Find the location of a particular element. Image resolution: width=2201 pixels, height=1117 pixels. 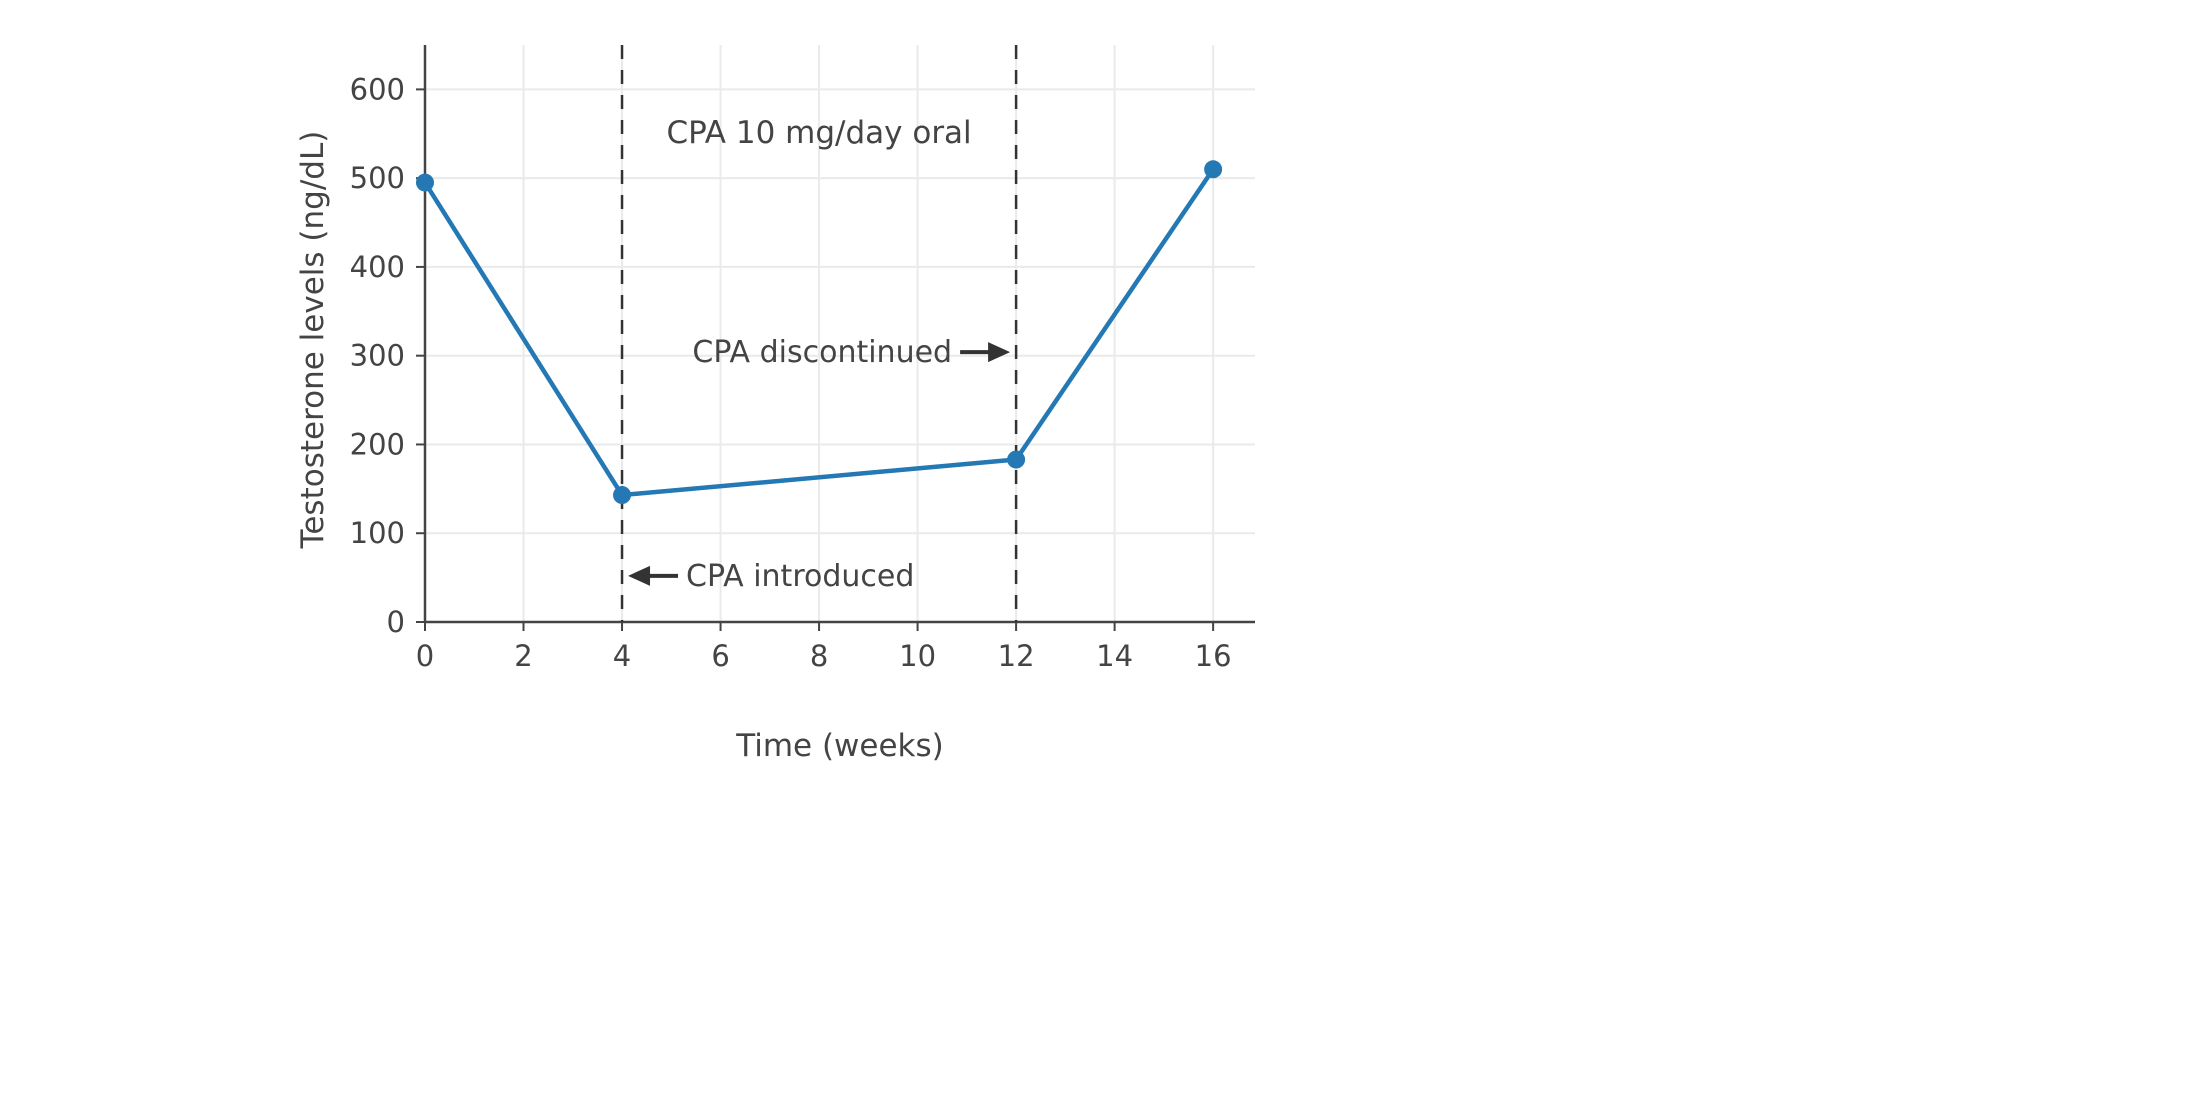

y-tick-label: 400 is located at coordinates (377, 267).